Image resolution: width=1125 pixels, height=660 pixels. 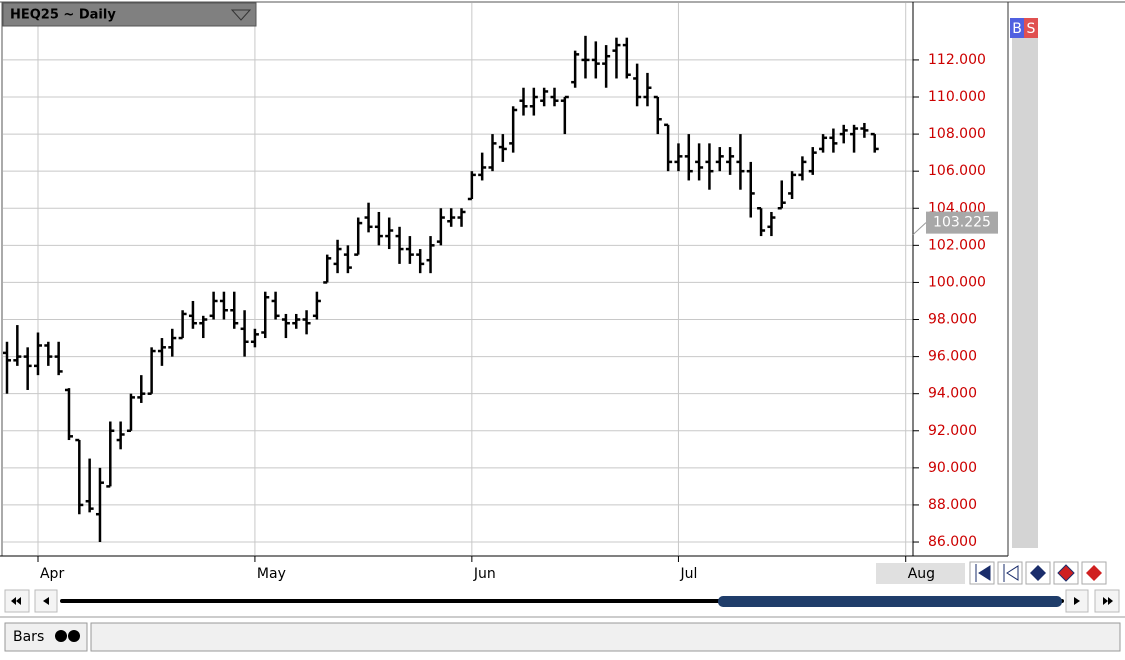 I want to click on y-tick-label: 106.000, so click(x=957, y=171).